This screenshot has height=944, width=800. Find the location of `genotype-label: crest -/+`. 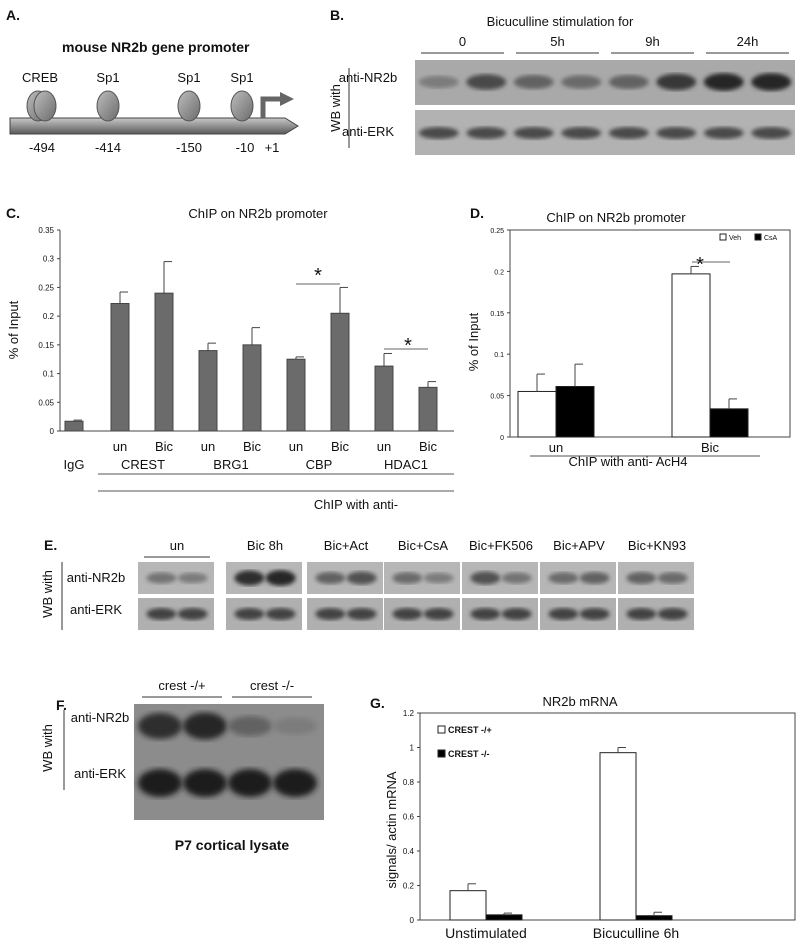

genotype-label: crest -/+ is located at coordinates (181, 685).